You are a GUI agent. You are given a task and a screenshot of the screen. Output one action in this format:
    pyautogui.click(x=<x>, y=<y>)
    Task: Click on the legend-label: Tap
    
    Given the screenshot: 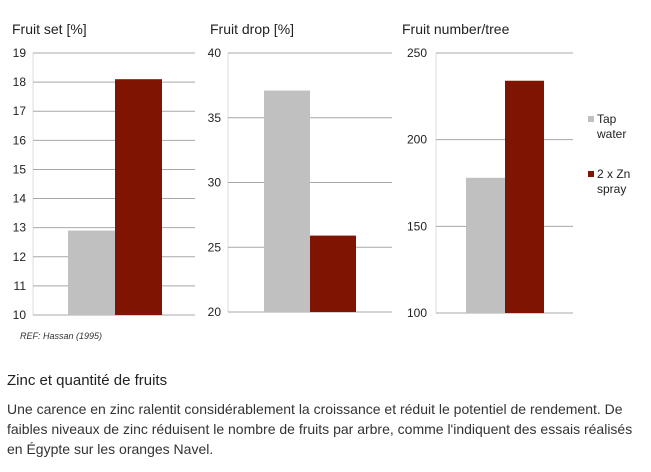 What is the action you would take?
    pyautogui.click(x=607, y=119)
    